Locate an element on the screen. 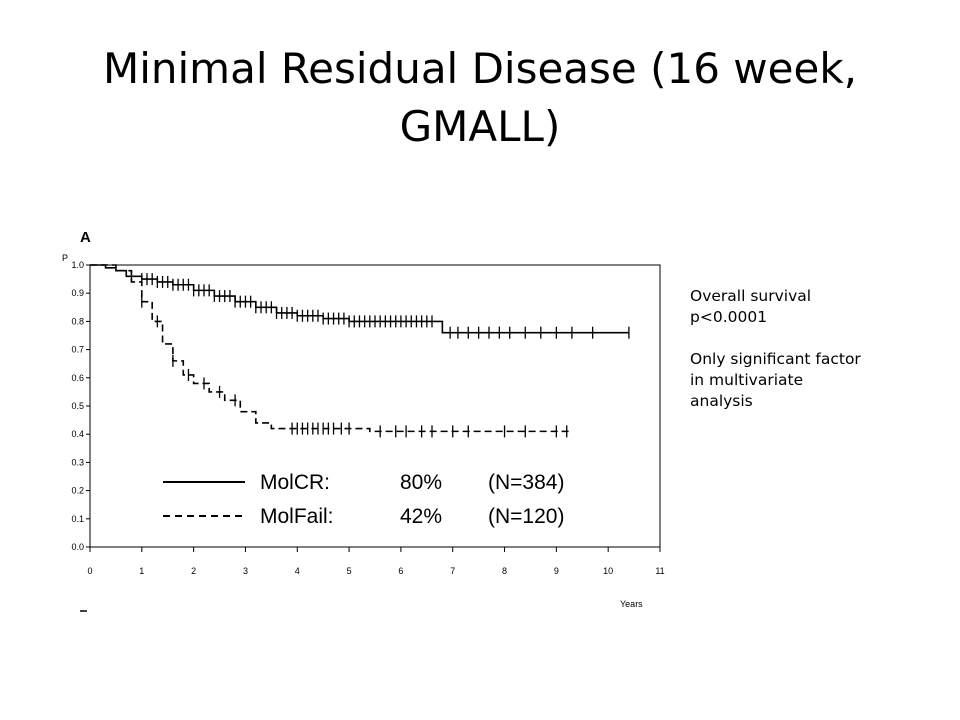 The height and width of the screenshot is (720, 960). y-tick-label: 0.1 is located at coordinates (77, 519).